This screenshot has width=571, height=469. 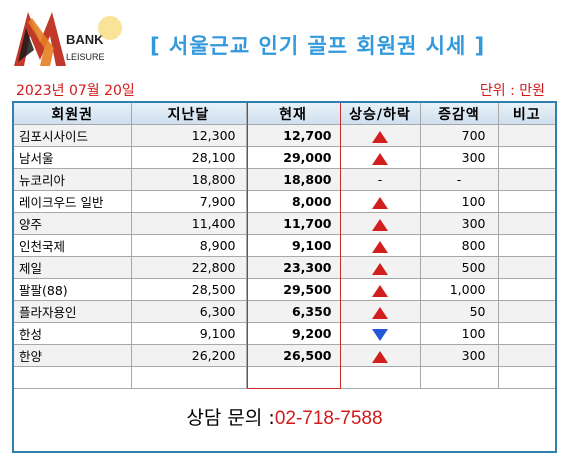 I want to click on membership-name: 뉴코리아, so click(x=73, y=179).